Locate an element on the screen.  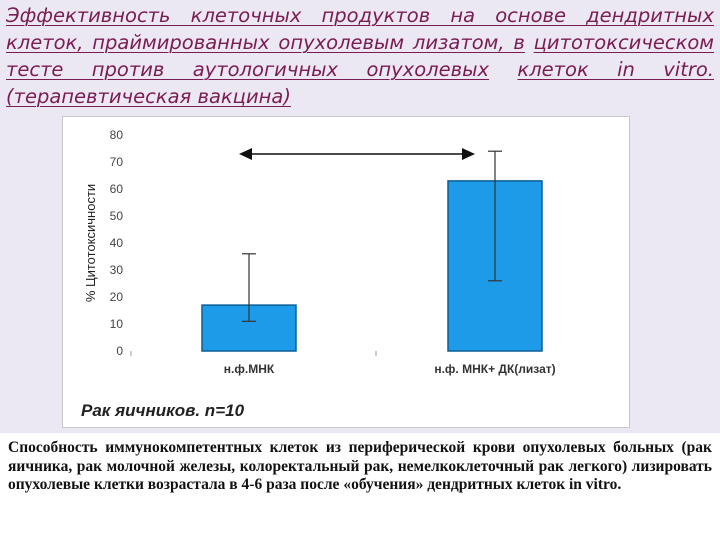
arrowhead-right-icon is located at coordinates (468, 154).